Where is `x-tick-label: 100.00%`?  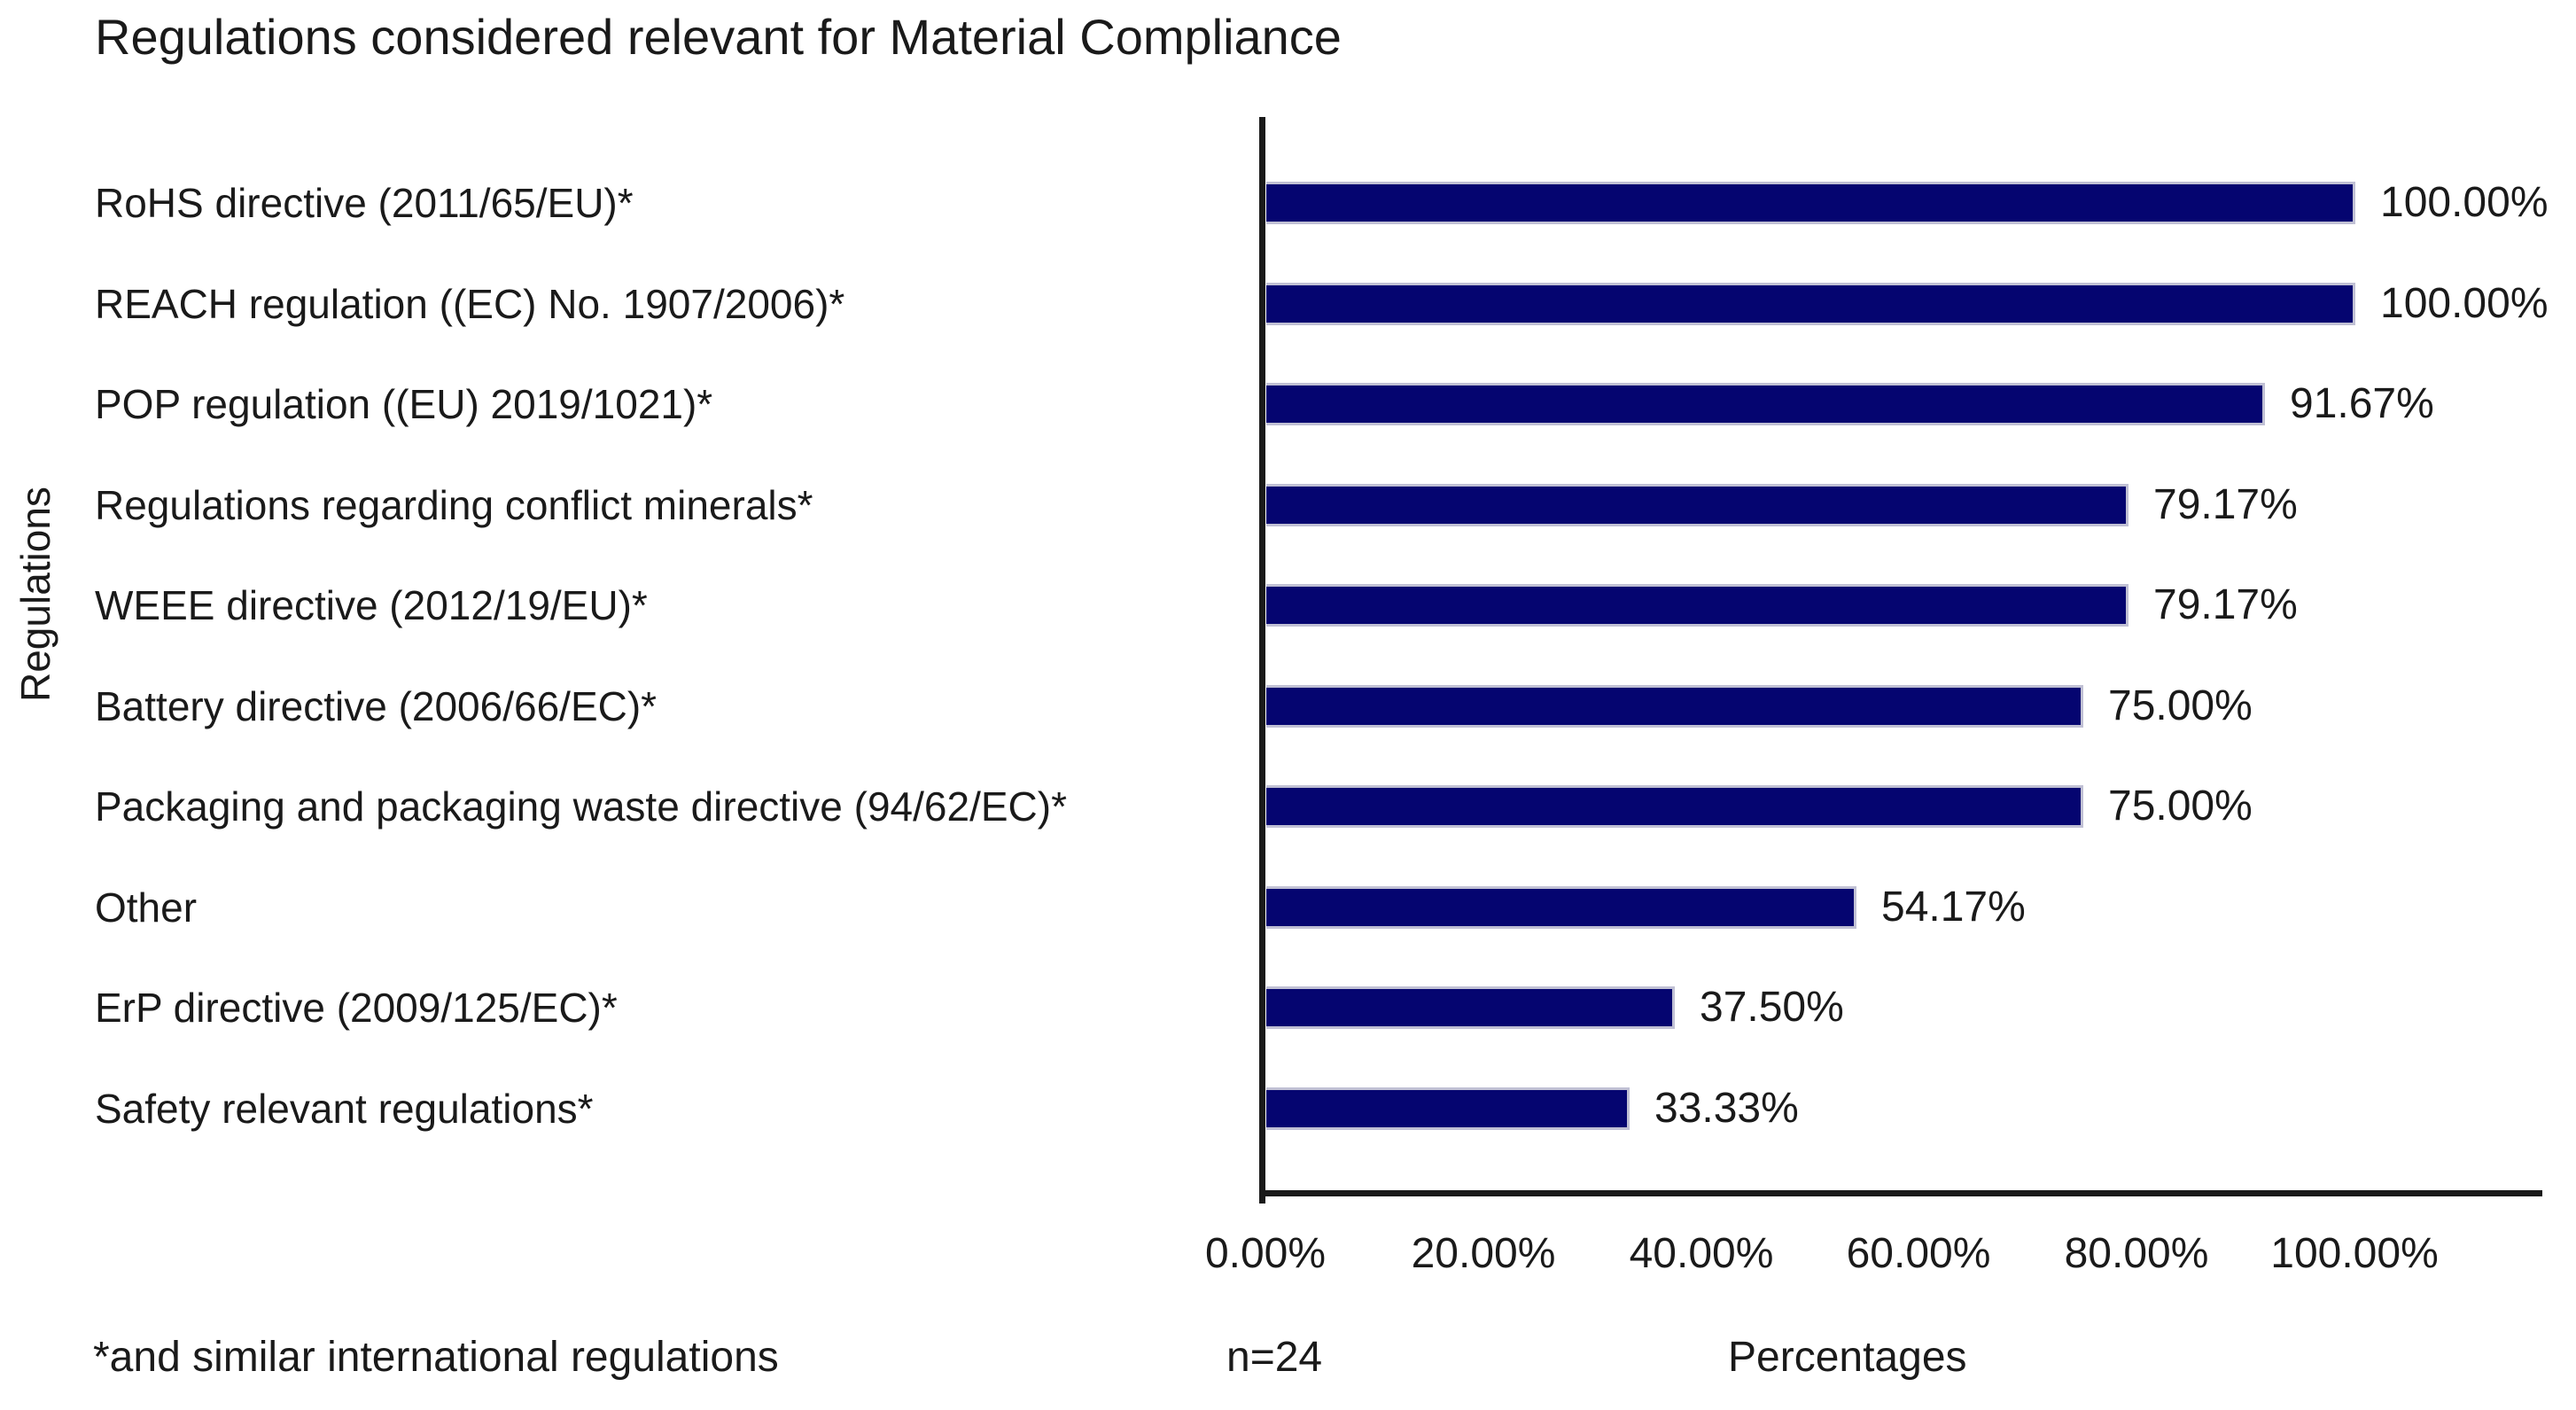 x-tick-label: 100.00% is located at coordinates (2354, 1253).